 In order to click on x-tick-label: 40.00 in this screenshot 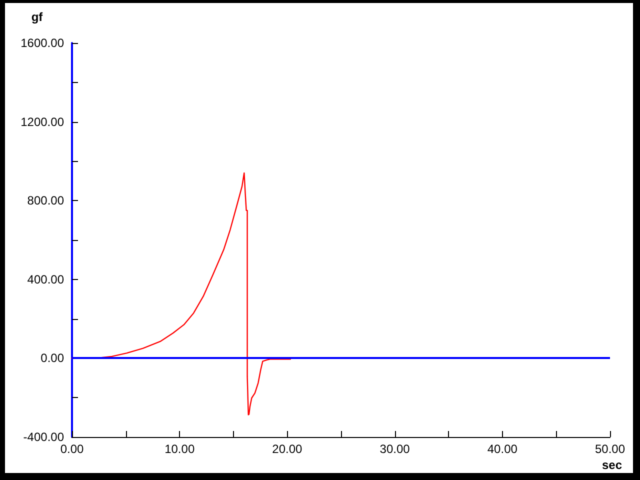, I will do `click(502, 449)`.